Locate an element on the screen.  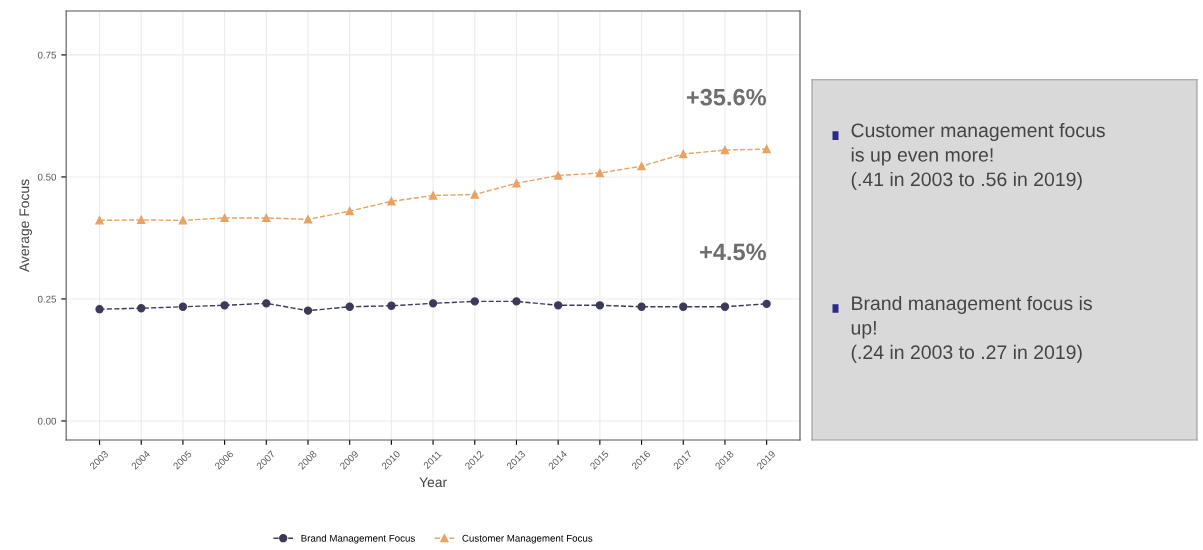
annotation: +4.5% is located at coordinates (733, 252).